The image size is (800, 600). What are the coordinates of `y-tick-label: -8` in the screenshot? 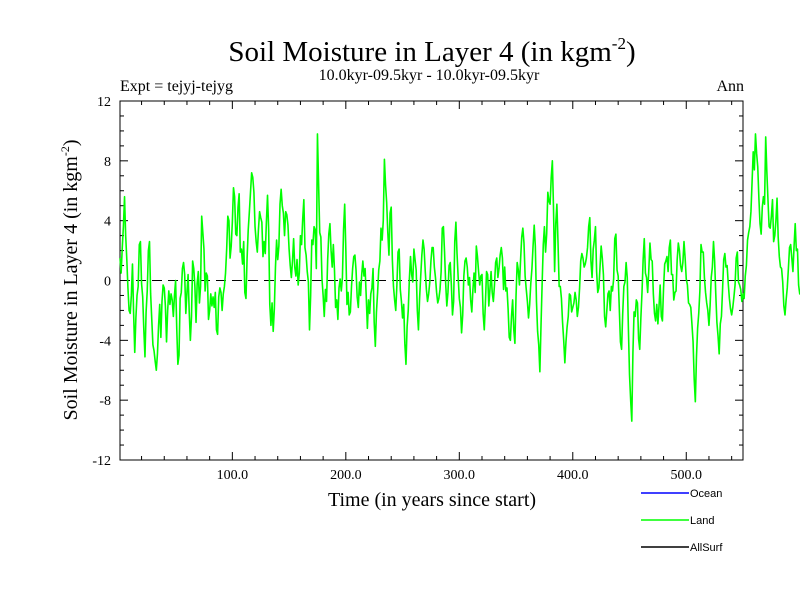 It's located at (105, 401).